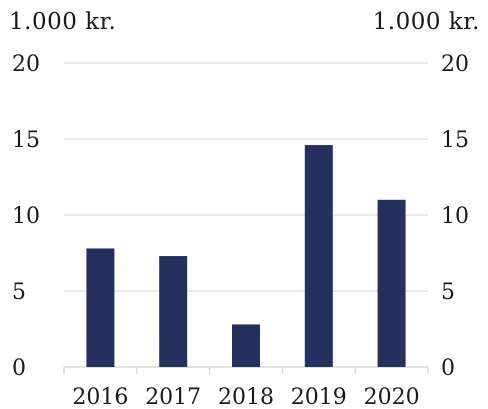 The height and width of the screenshot is (409, 488). What do you see at coordinates (100, 397) in the screenshot?
I see `x-tick-label-2016: 2016` at bounding box center [100, 397].